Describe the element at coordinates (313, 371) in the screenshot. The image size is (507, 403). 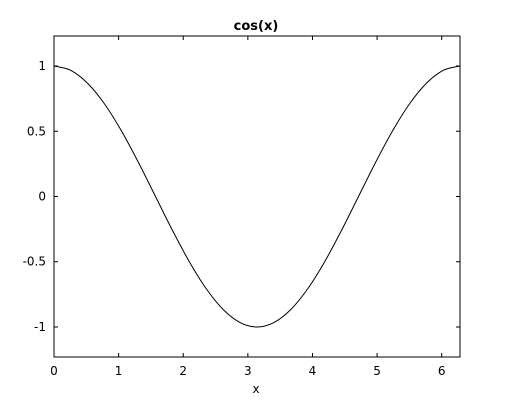
I see `x-tick-label: 4` at that location.